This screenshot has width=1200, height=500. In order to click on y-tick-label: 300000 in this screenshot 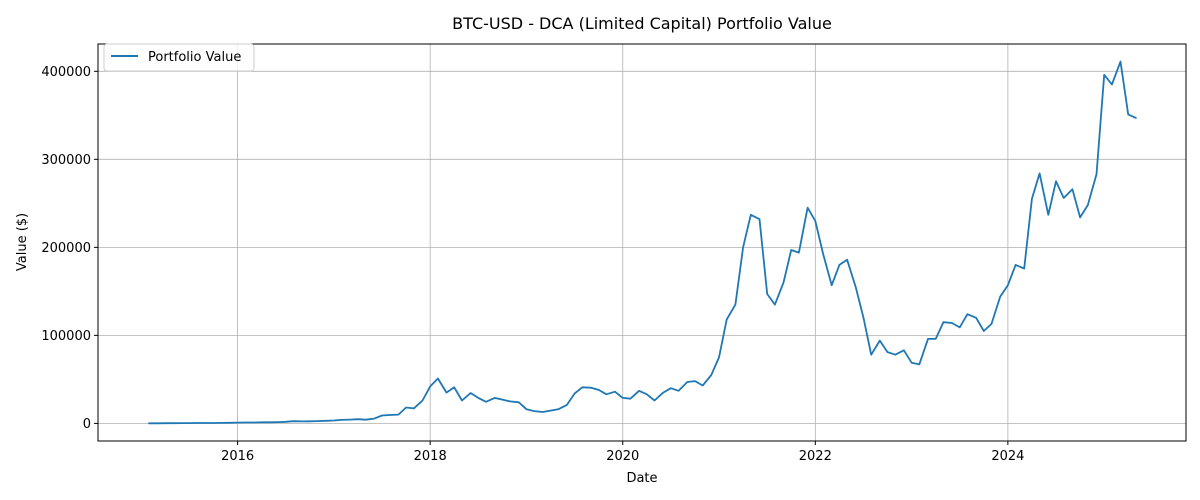, I will do `click(66, 160)`.